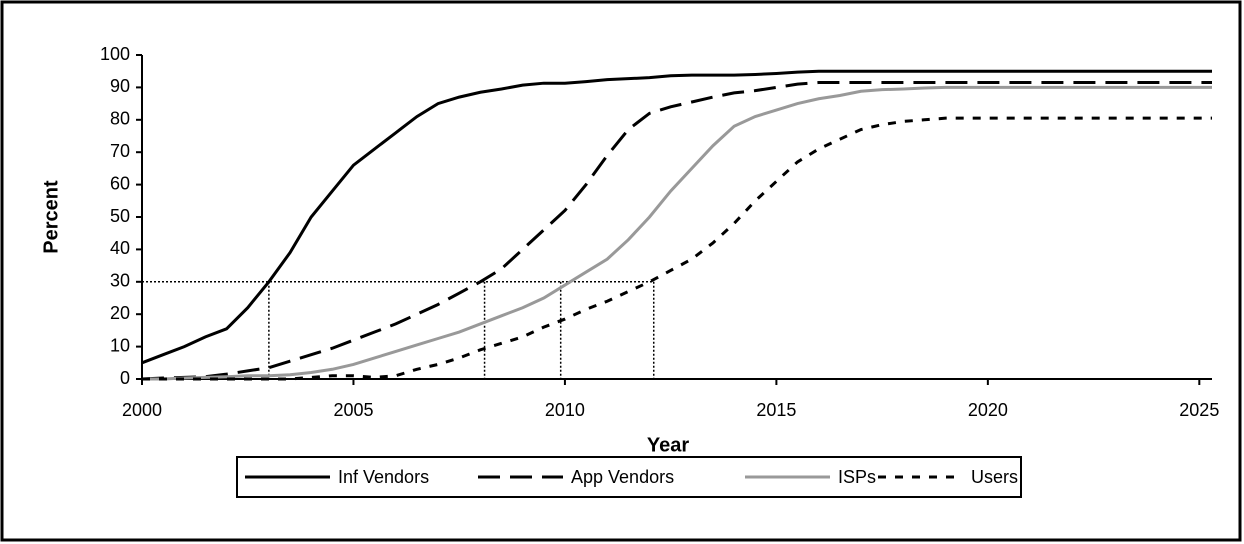 The height and width of the screenshot is (544, 1244). I want to click on y-tick-label: 100, so click(115, 54).